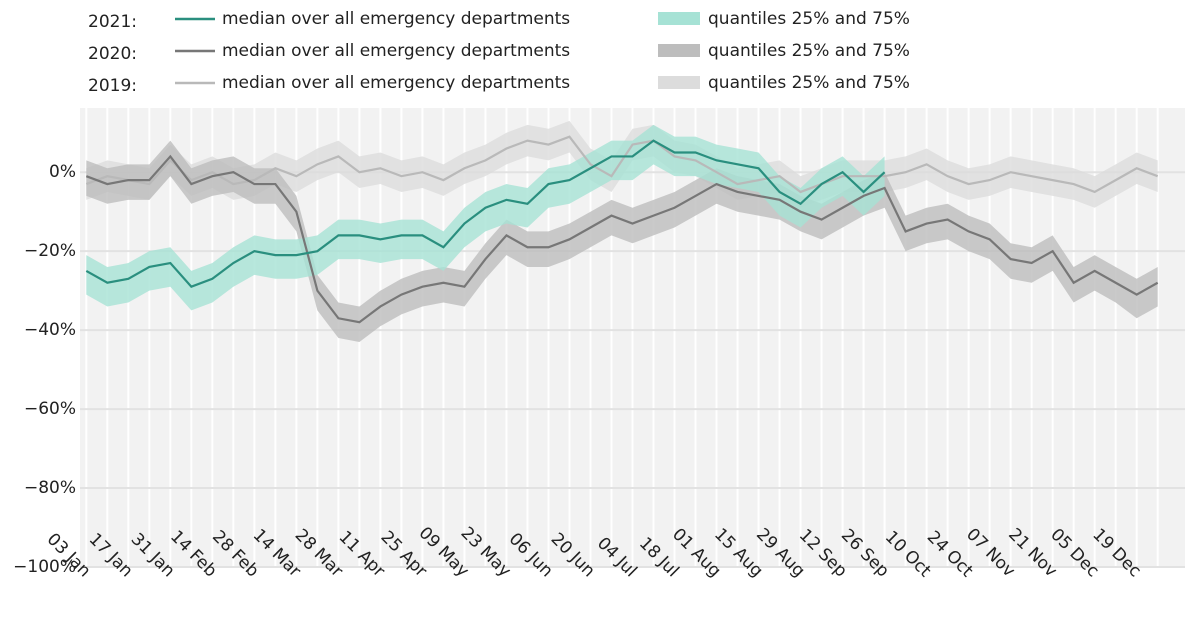  Describe the element at coordinates (62, 172) in the screenshot. I see `y-tick-label: 0%` at that location.